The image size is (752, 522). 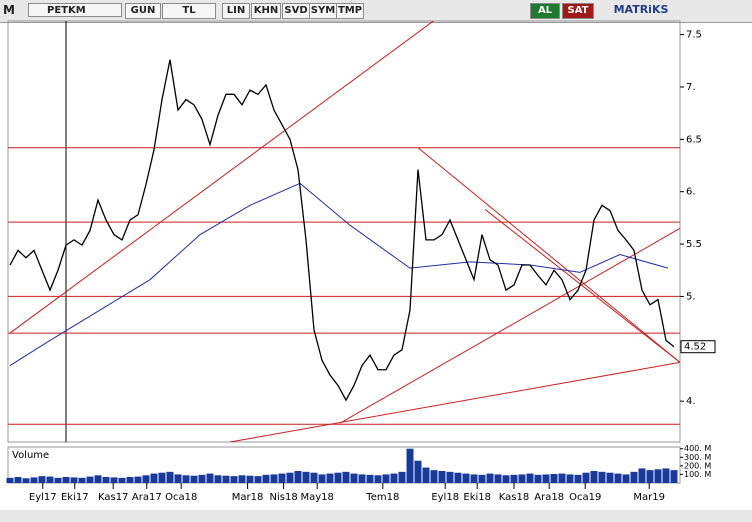 I want to click on x-tick-label: Ara17, so click(x=147, y=497).